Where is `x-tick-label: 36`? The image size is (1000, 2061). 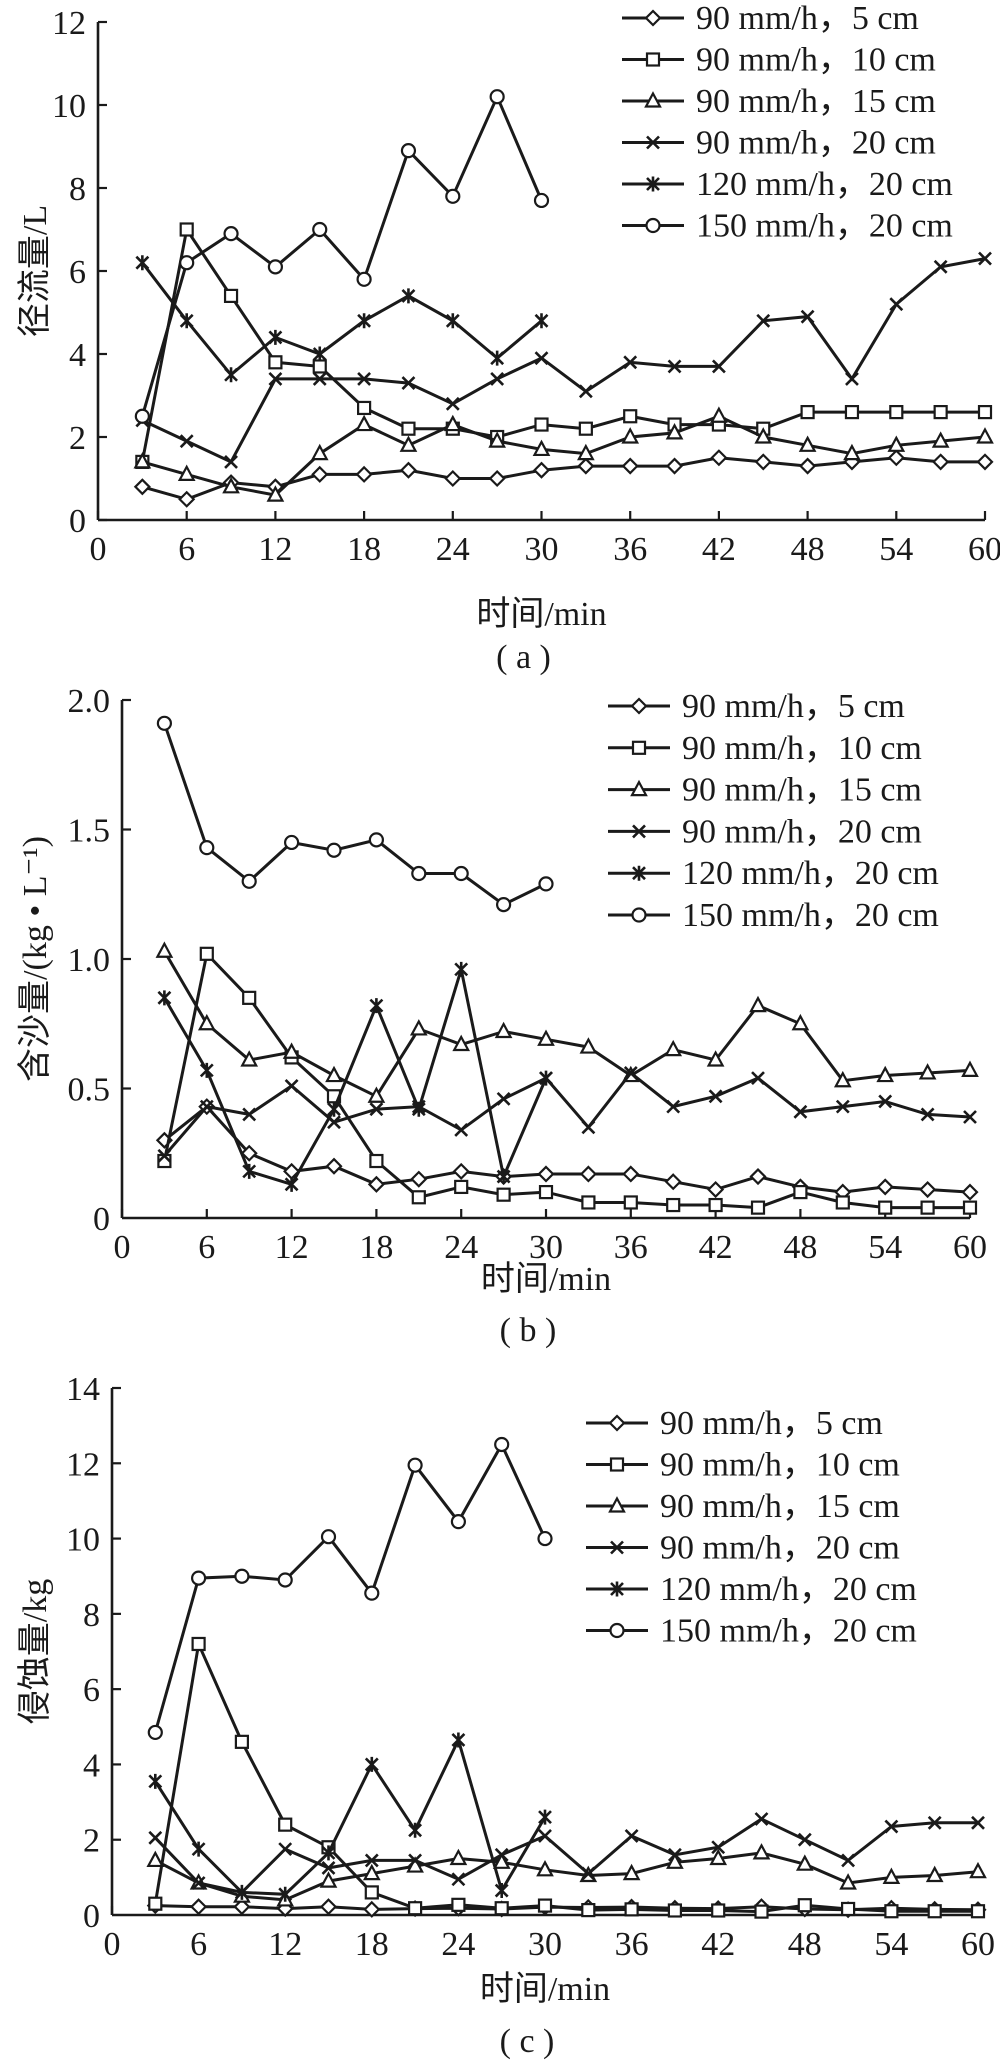
x-tick-label: 36 is located at coordinates (630, 549).